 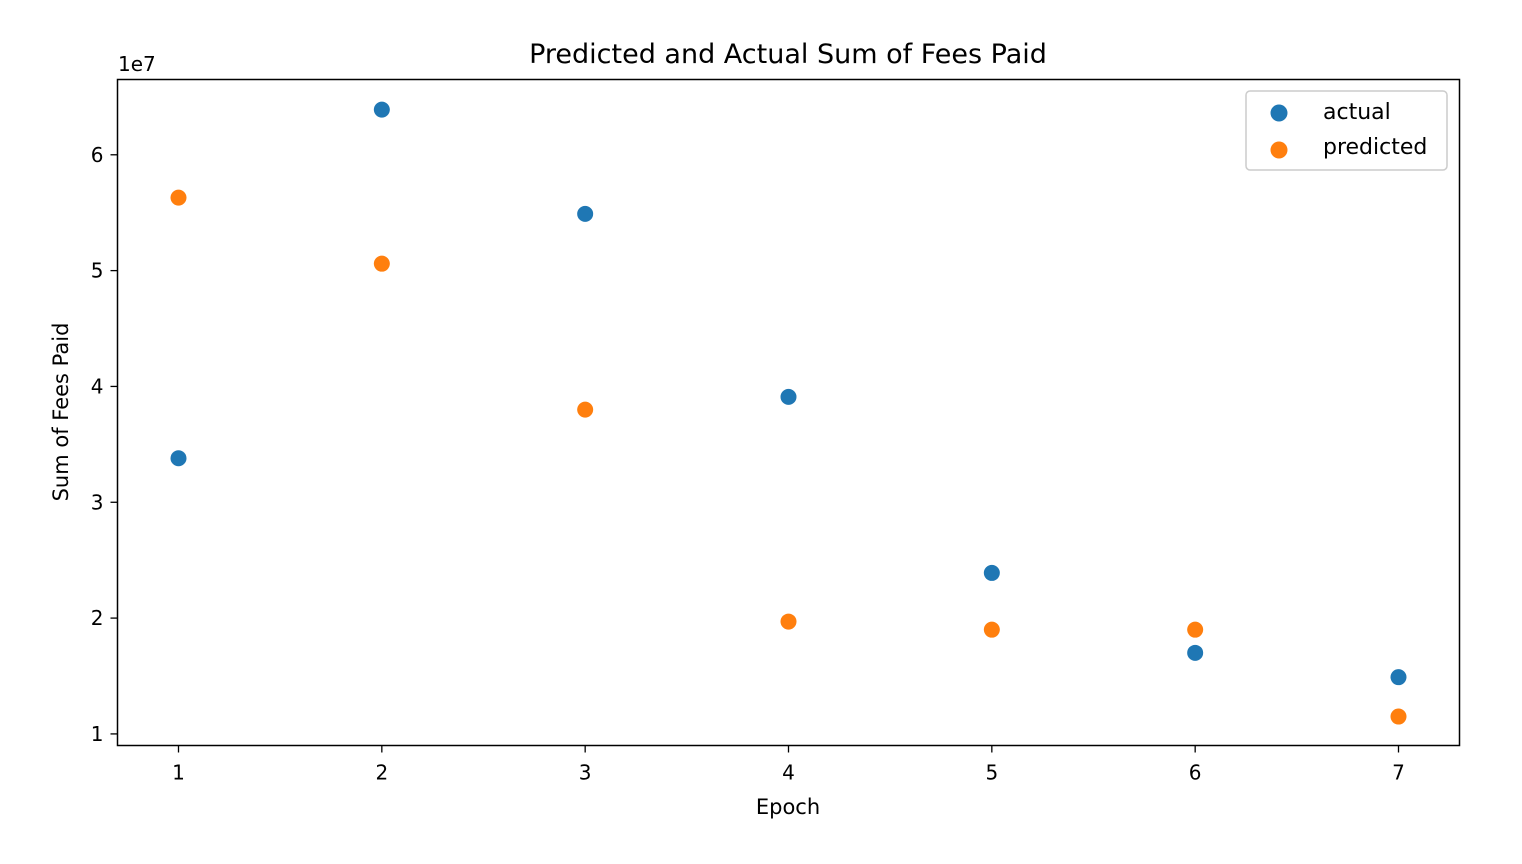 I want to click on y-axis-ticks: 1 2 3 4 5 6, so click(x=104, y=444).